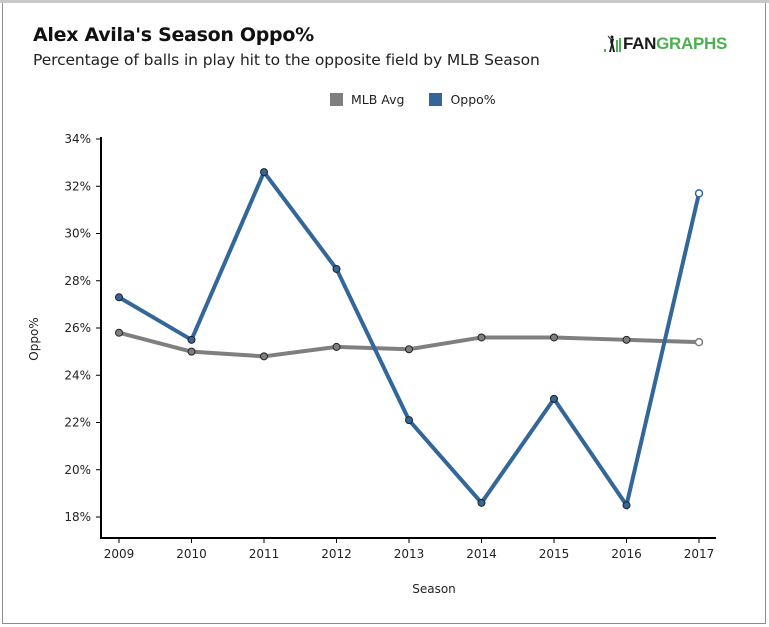  What do you see at coordinates (191, 339) in the screenshot?
I see `data-point-oppo-2010` at bounding box center [191, 339].